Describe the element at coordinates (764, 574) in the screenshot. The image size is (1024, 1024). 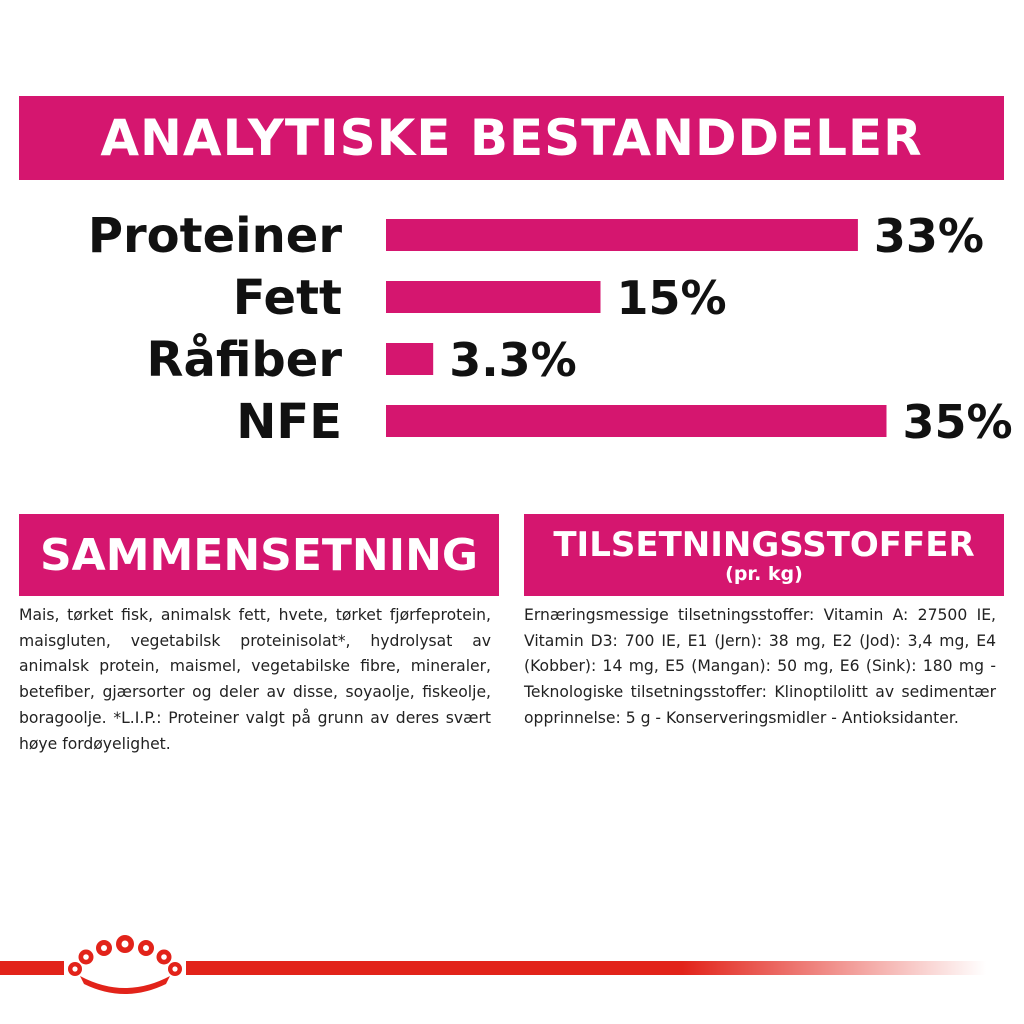
I see `additives-subtitle: (pr. kg)` at that location.